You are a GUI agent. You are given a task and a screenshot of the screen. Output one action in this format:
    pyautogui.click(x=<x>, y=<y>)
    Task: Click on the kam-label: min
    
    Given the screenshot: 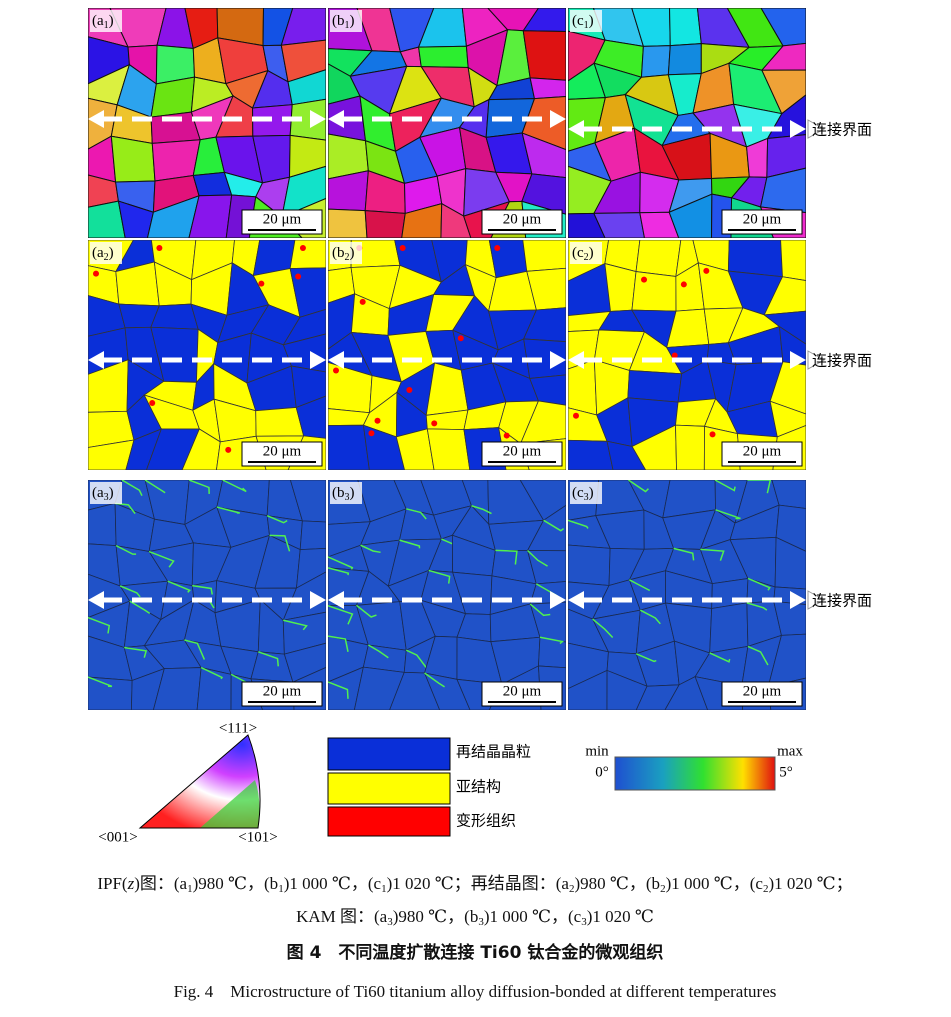 What is the action you would take?
    pyautogui.click(x=597, y=751)
    